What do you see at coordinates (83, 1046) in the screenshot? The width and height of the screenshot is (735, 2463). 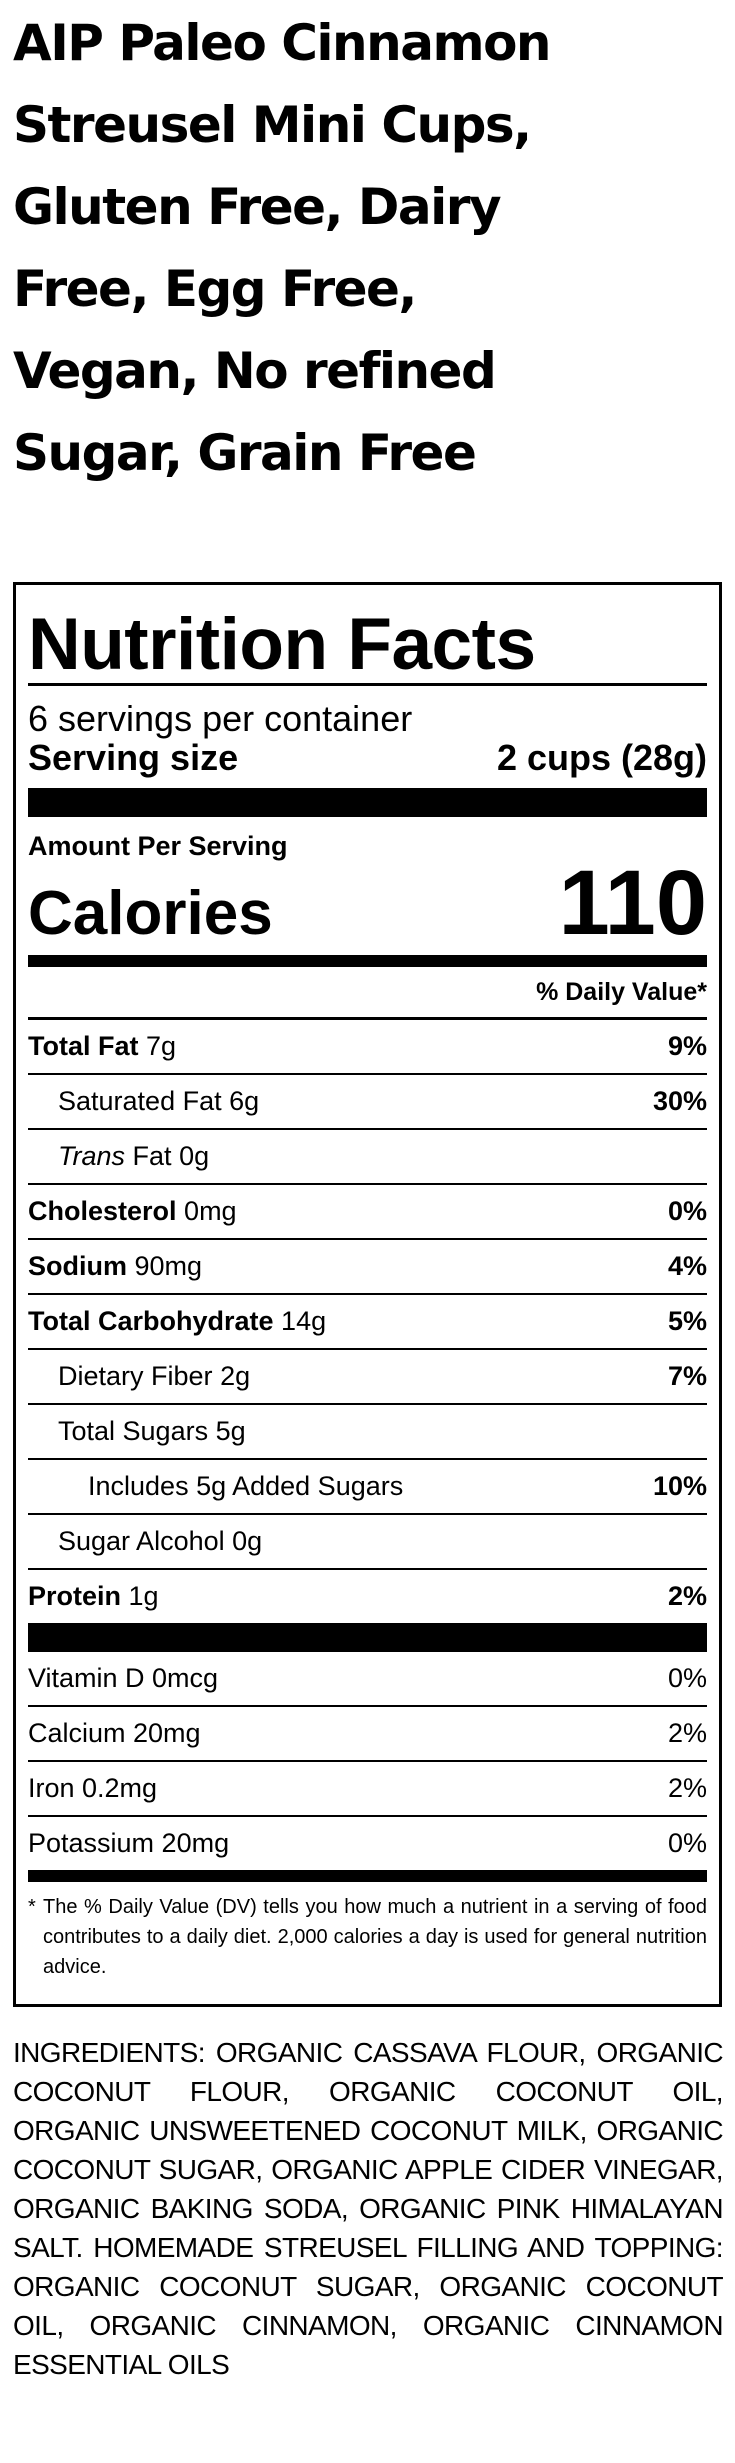 I see `nutrient-name: Total Fat` at bounding box center [83, 1046].